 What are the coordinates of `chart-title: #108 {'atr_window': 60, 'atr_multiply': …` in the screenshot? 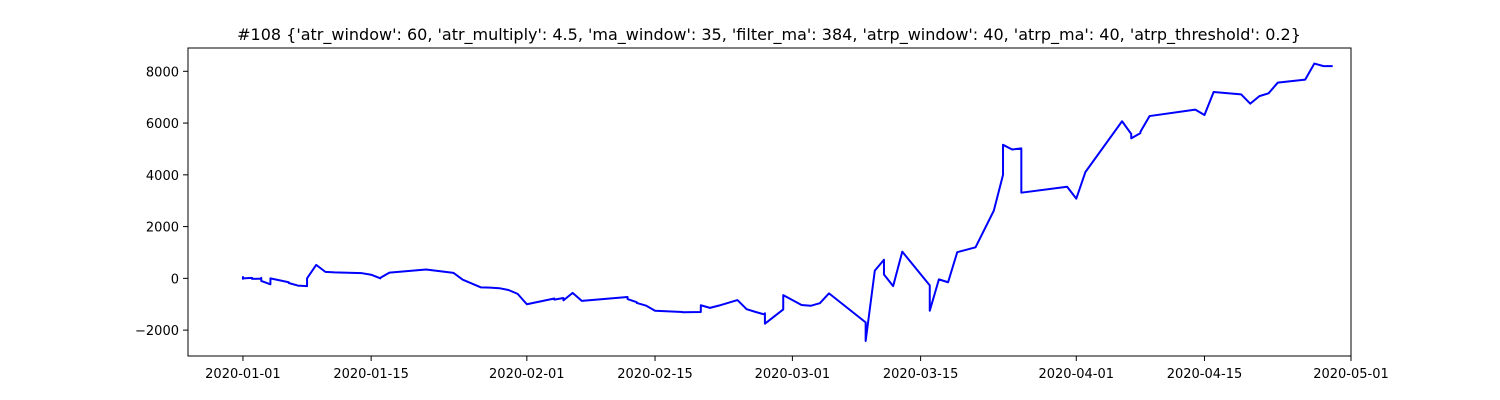 It's located at (769, 35).